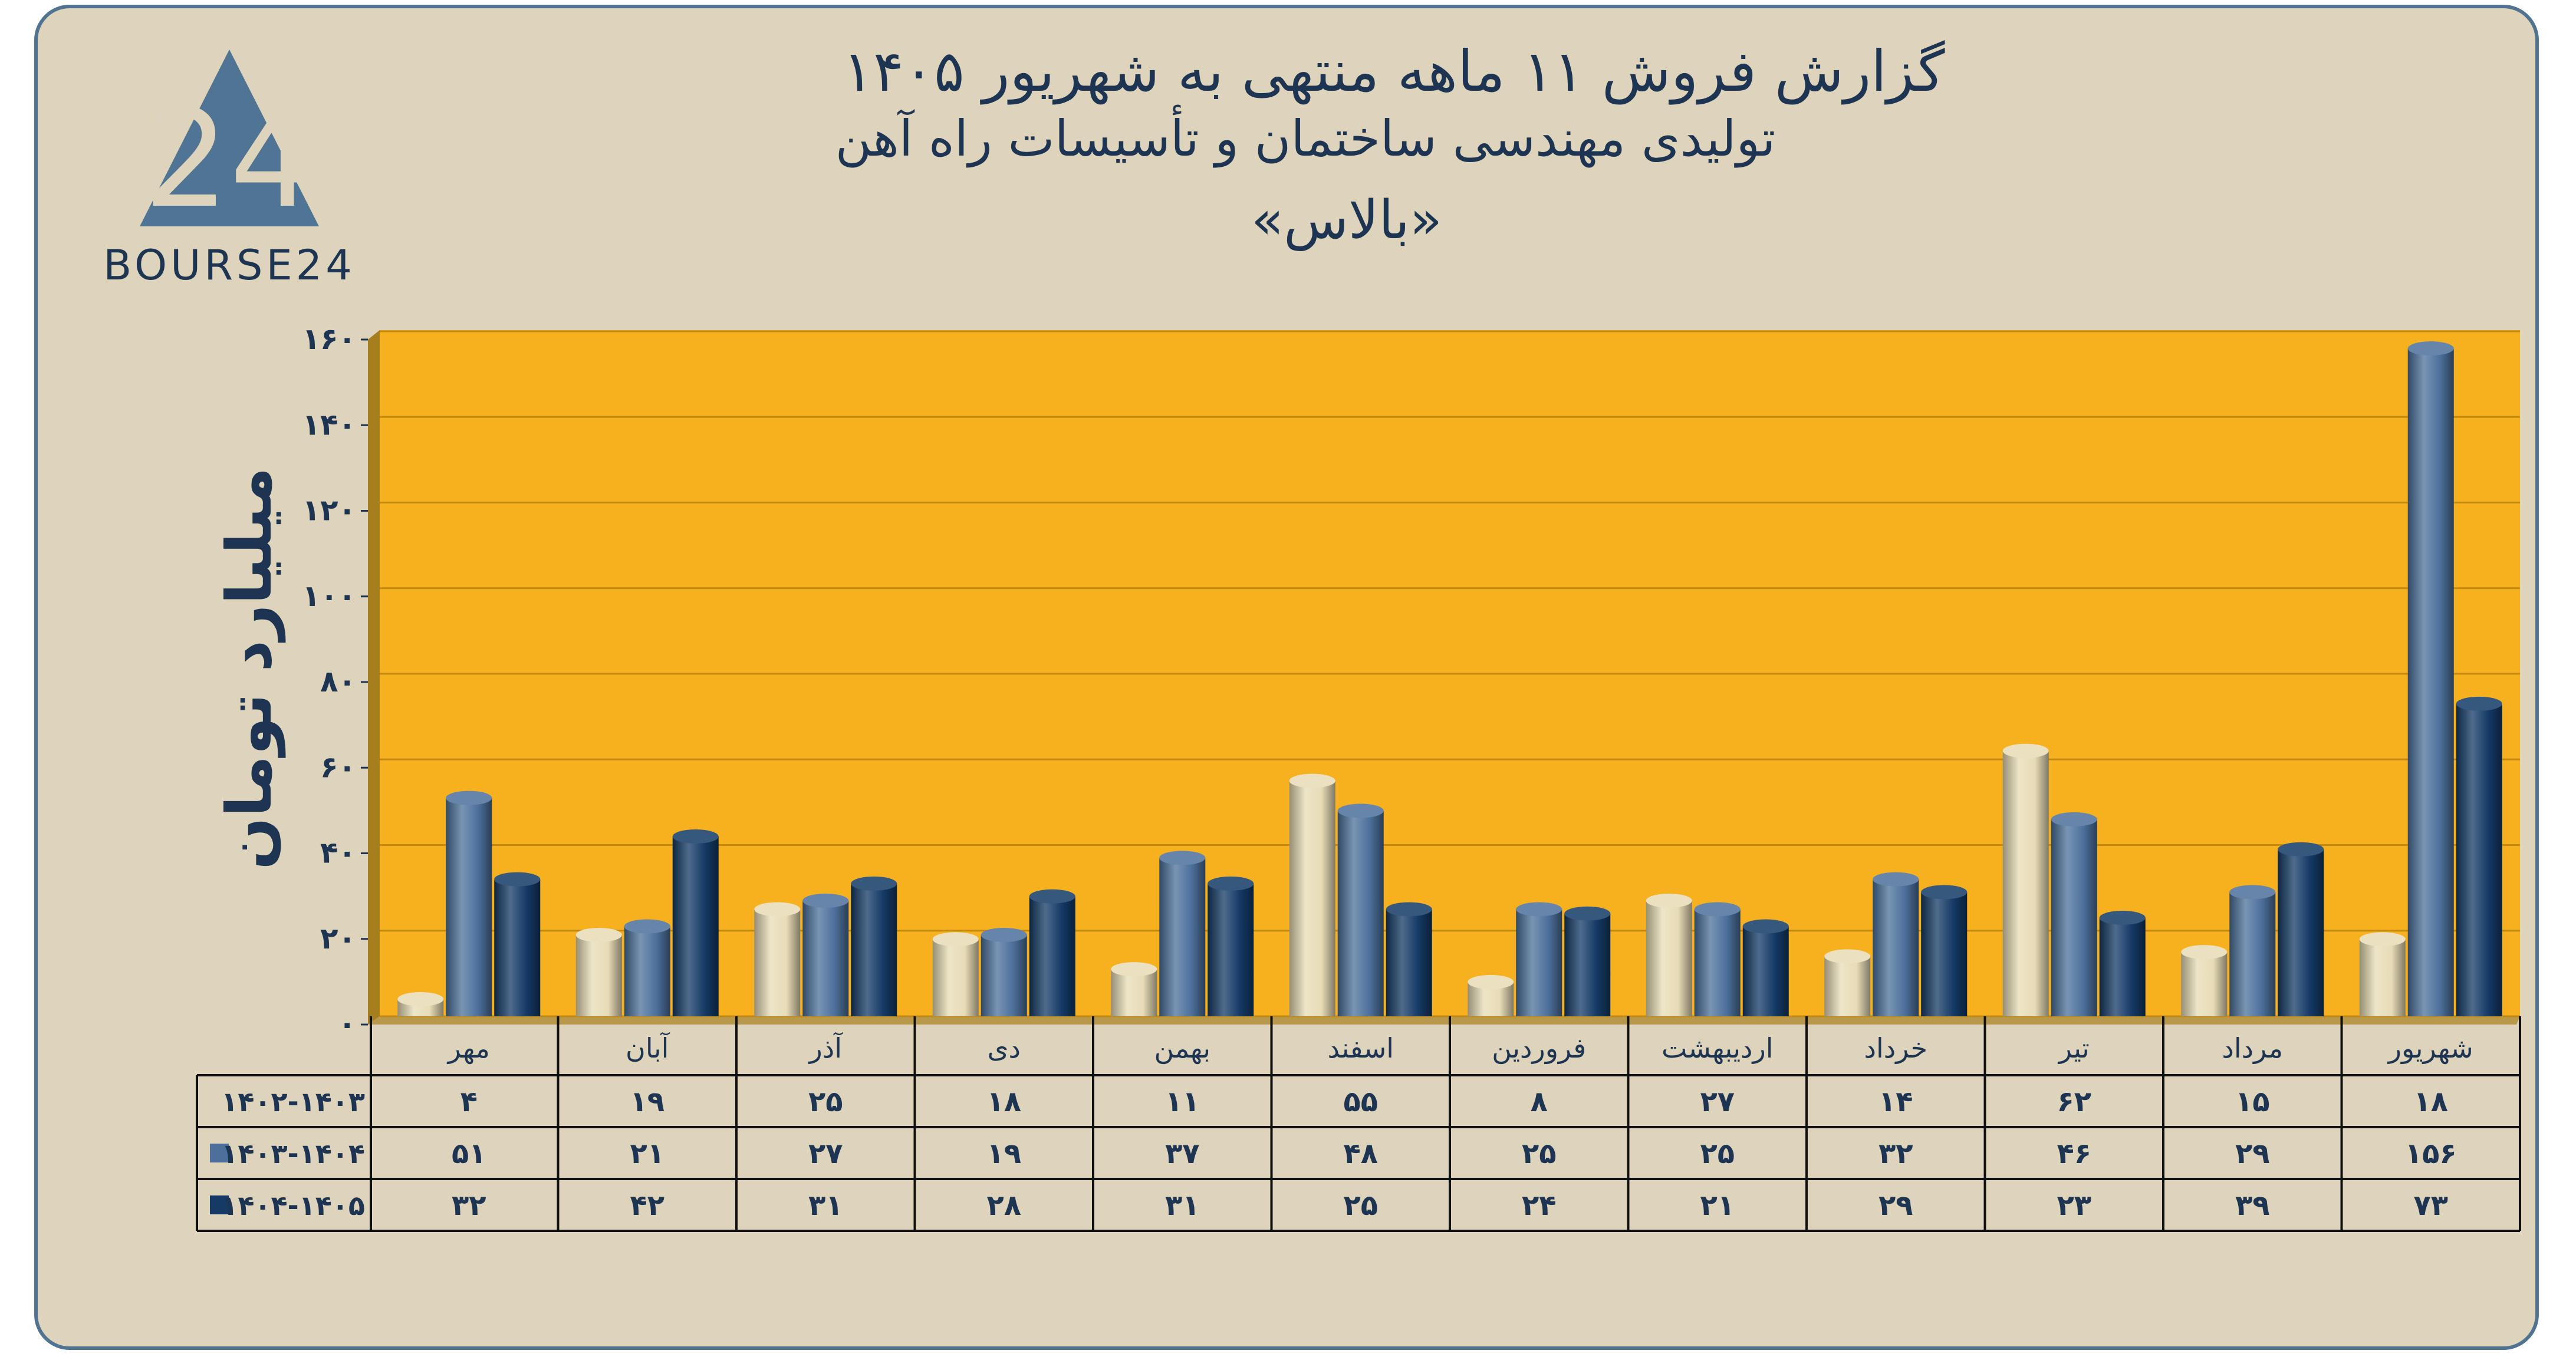  Describe the element at coordinates (2074, 1048) in the screenshot. I see `x-tick-label: تیر` at that location.